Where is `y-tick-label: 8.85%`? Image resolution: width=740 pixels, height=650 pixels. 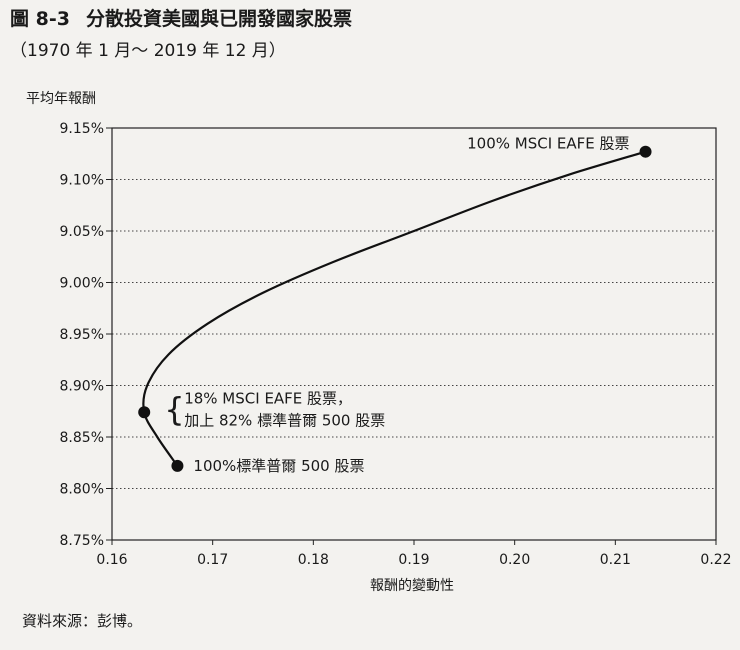
y-tick-label: 8.85% is located at coordinates (82, 438).